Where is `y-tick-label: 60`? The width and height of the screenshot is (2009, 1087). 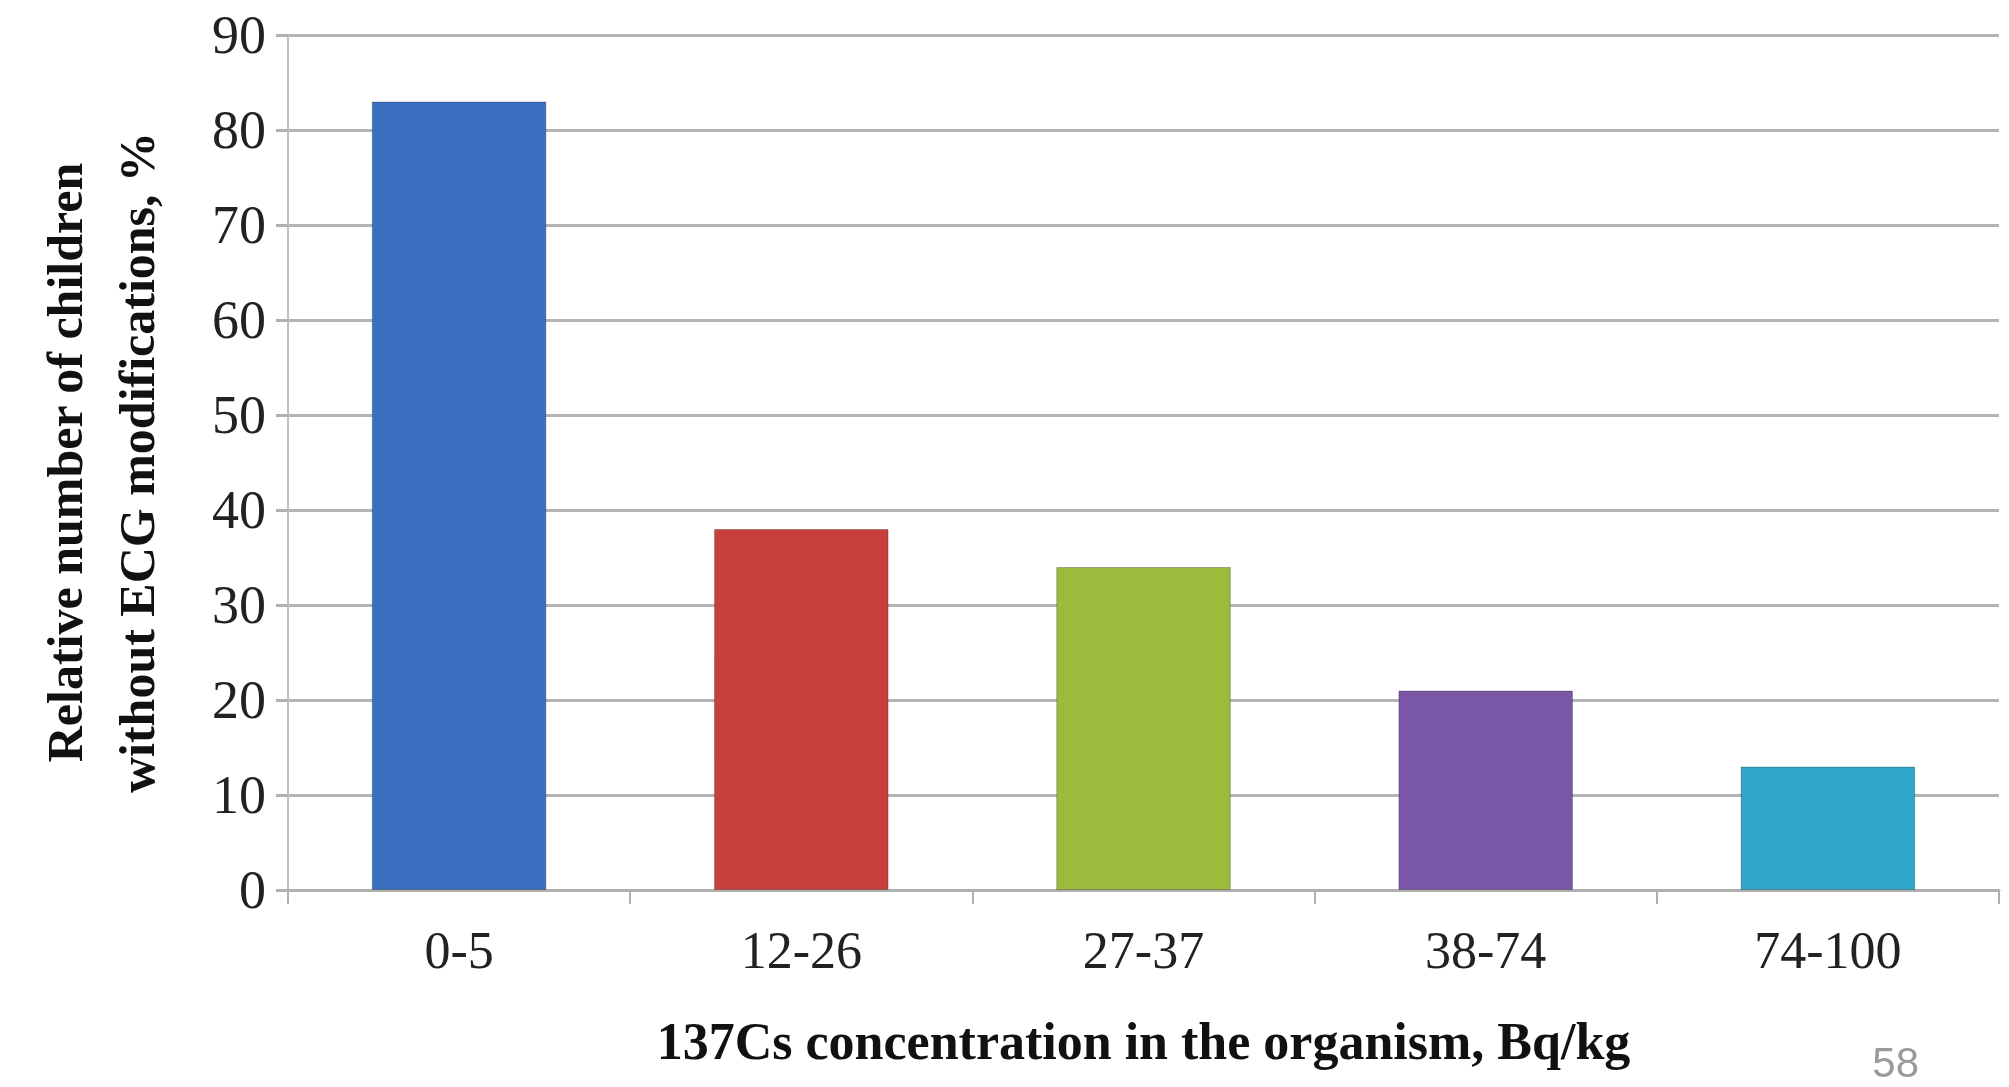
y-tick-label: 60 is located at coordinates (239, 320).